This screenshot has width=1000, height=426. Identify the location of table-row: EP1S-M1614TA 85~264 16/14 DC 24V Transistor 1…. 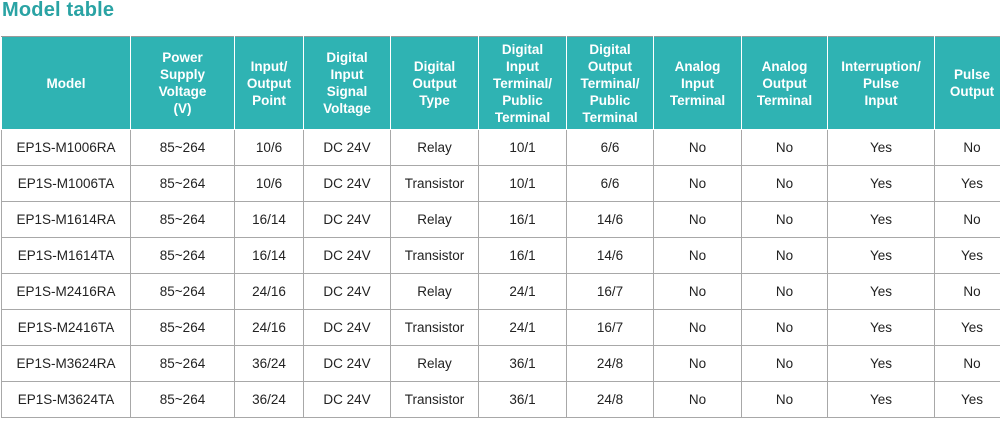
(500, 255).